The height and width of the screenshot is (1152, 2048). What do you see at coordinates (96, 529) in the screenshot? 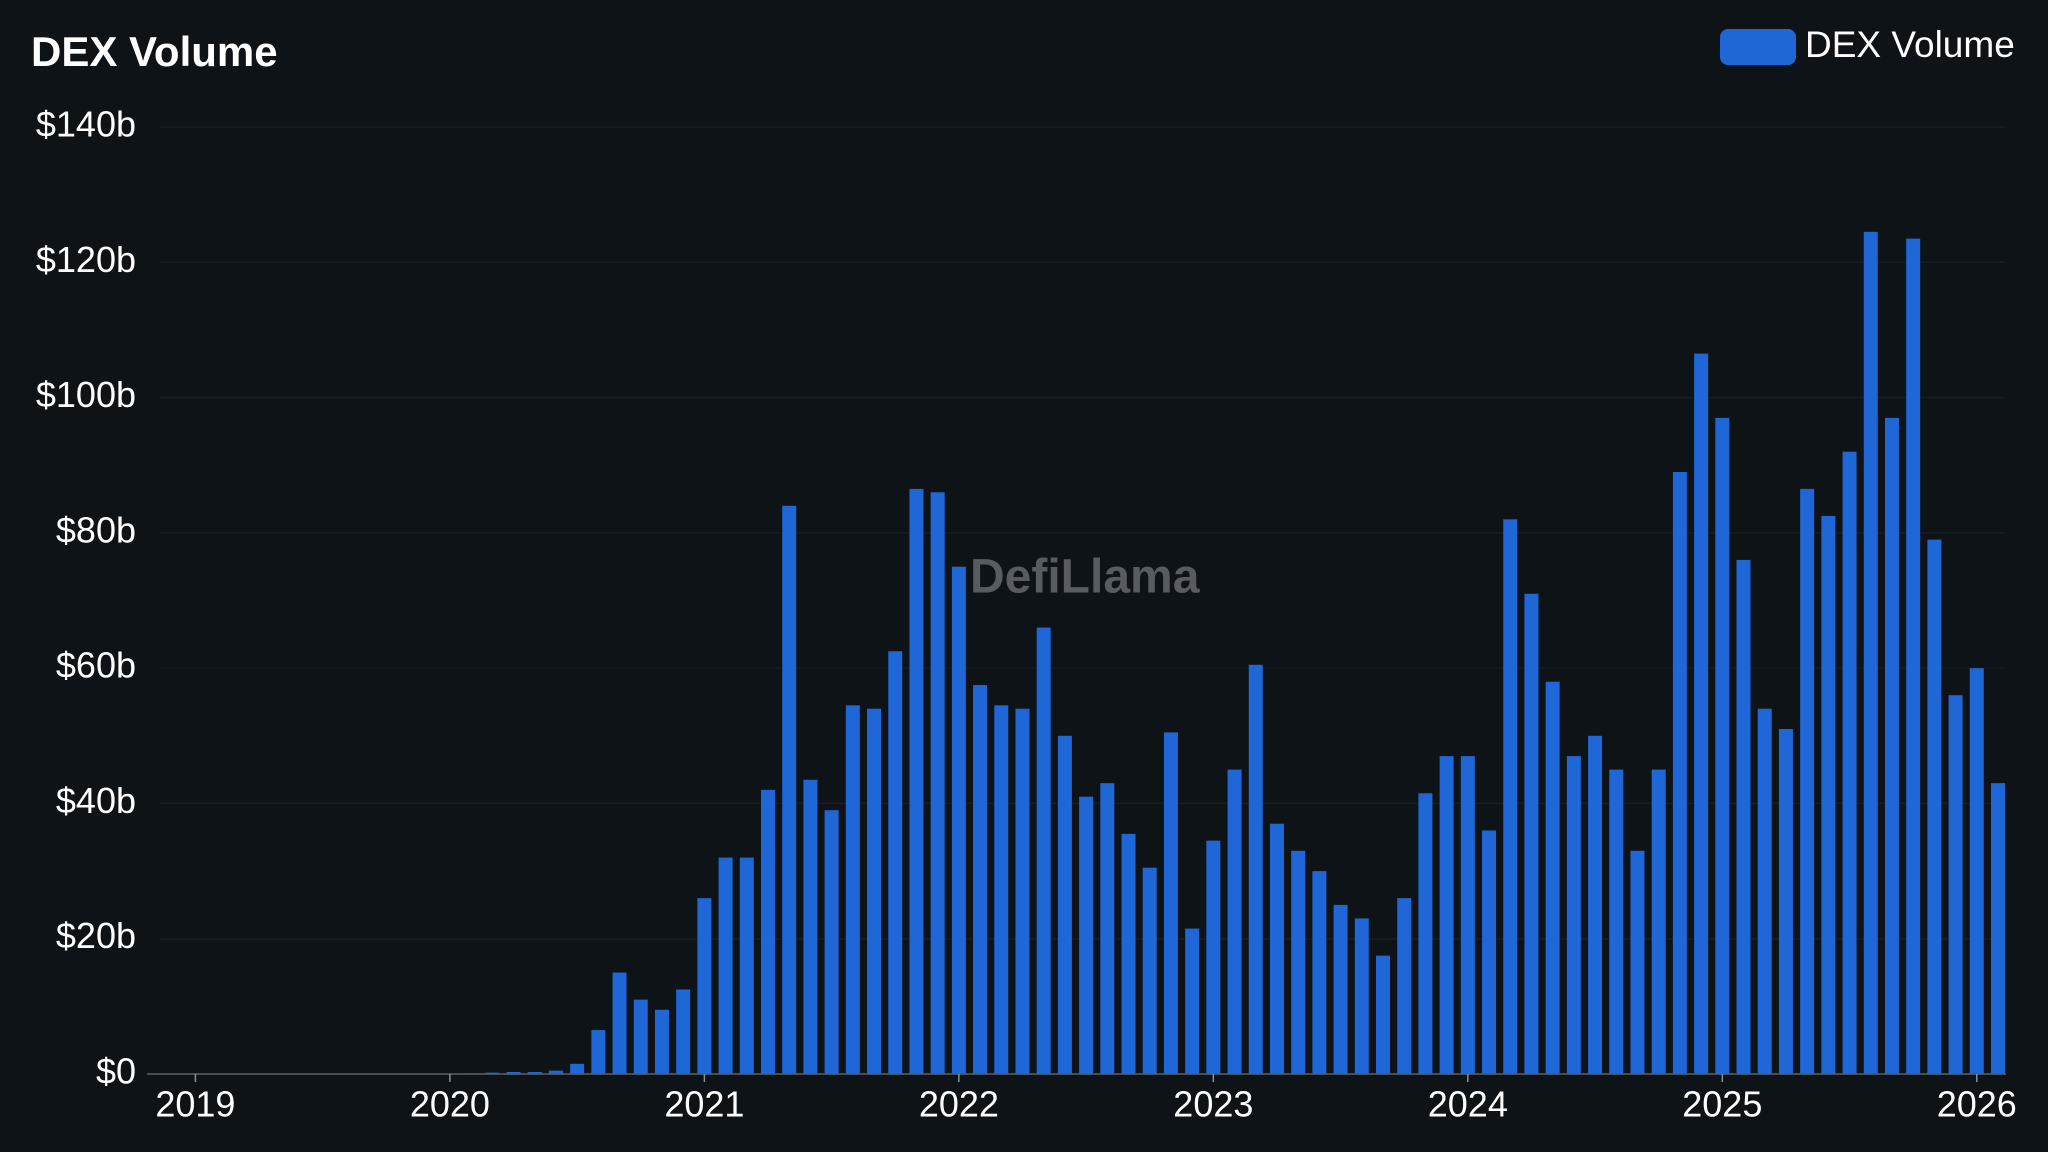
I see `y-tick-label: $80b` at bounding box center [96, 529].